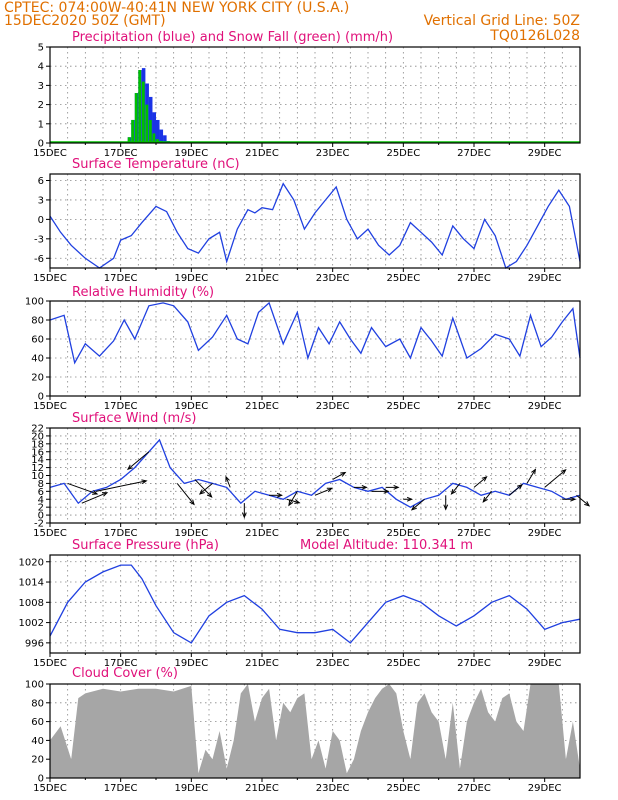 The image size is (618, 800). Describe the element at coordinates (41, 181) in the screenshot. I see `temp-ytick-label: 6` at that location.